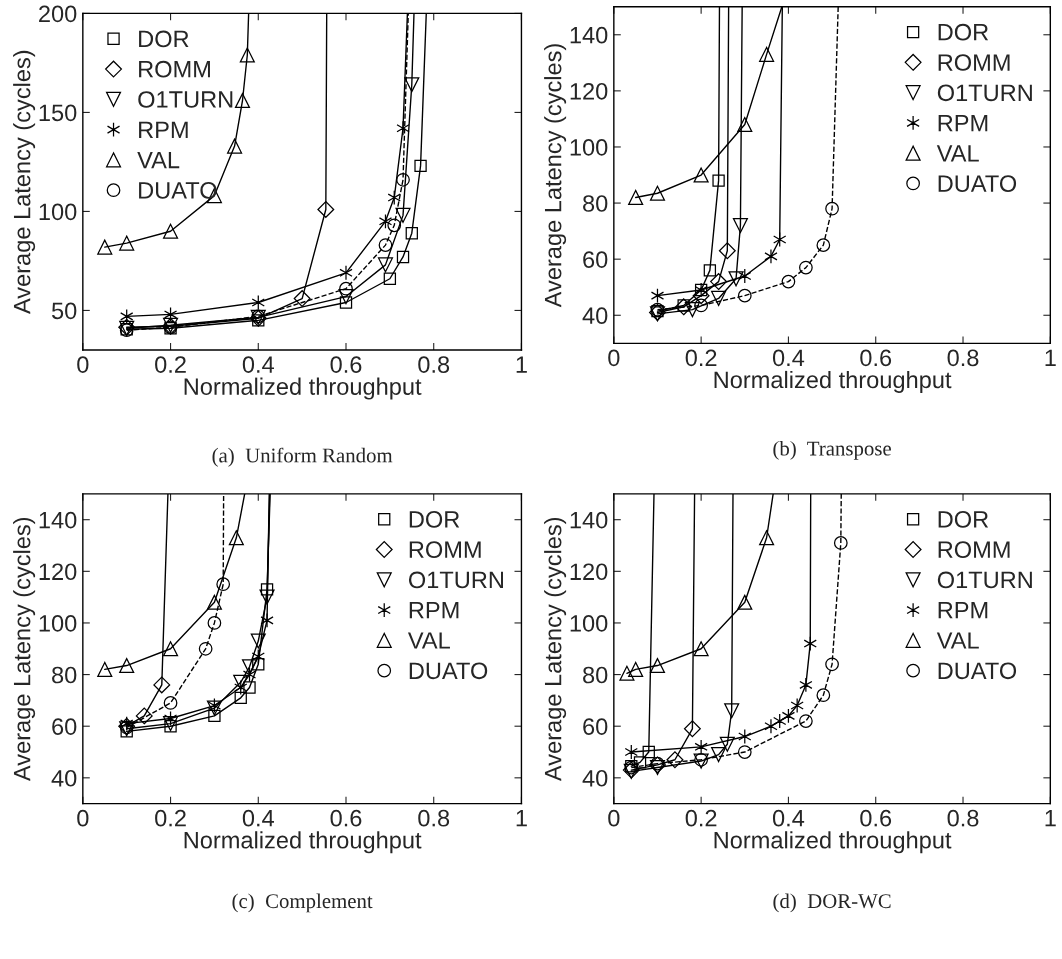  Describe the element at coordinates (58, 14) in the screenshot. I see `y-tick-label: 200` at that location.